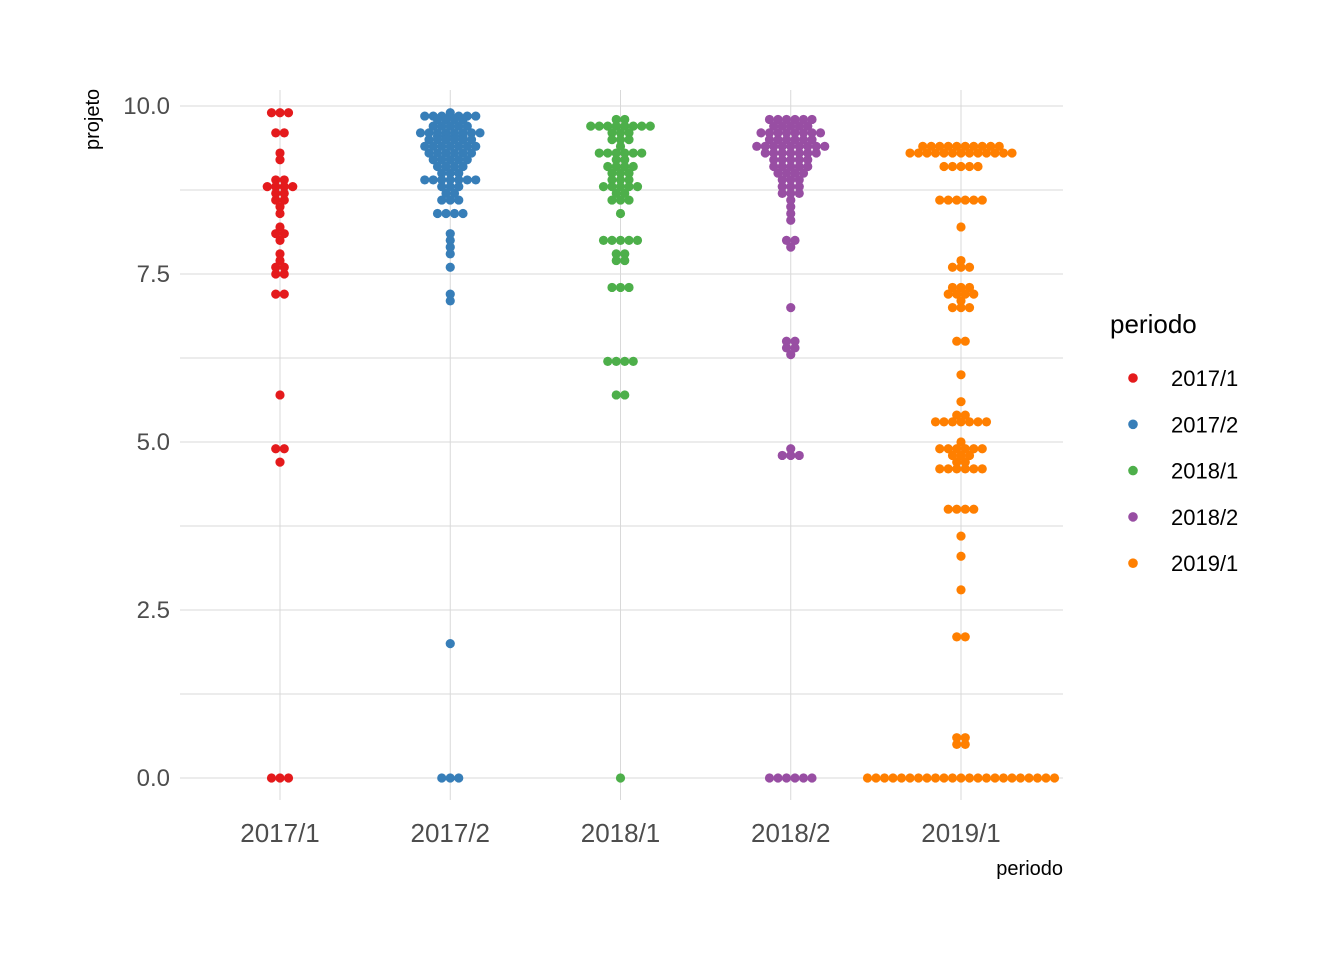 The width and height of the screenshot is (1344, 960). I want to click on y-tick-label: 10.0, so click(146, 106).